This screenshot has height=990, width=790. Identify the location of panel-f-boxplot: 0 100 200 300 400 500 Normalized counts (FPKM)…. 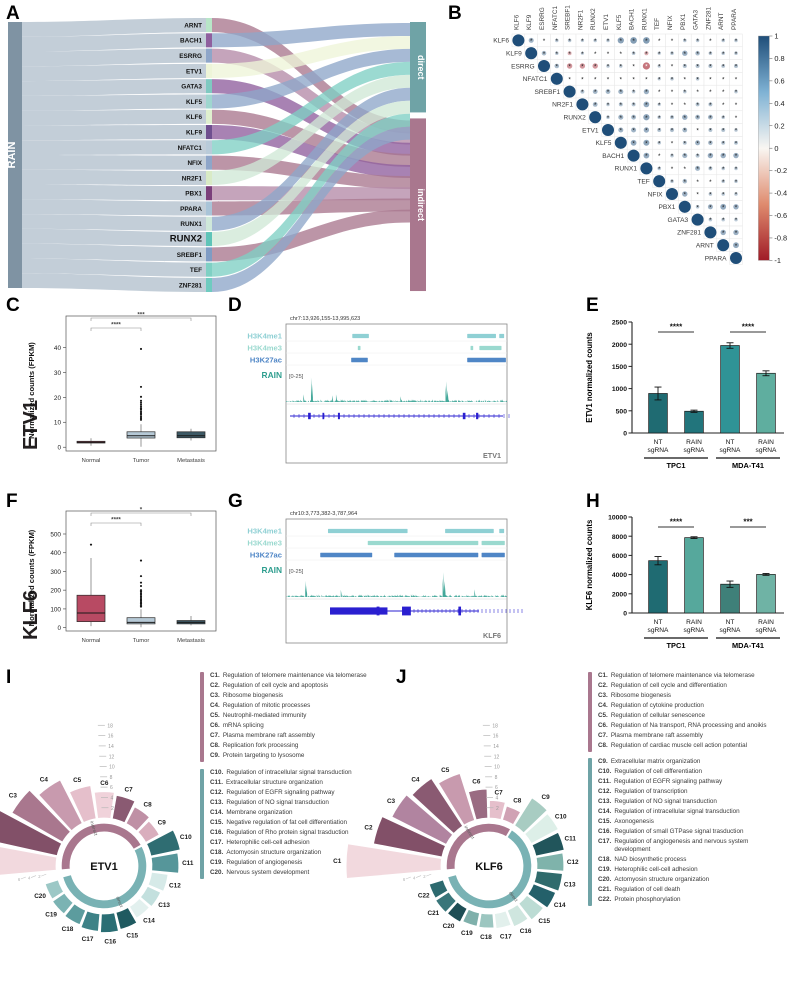
(122, 580).